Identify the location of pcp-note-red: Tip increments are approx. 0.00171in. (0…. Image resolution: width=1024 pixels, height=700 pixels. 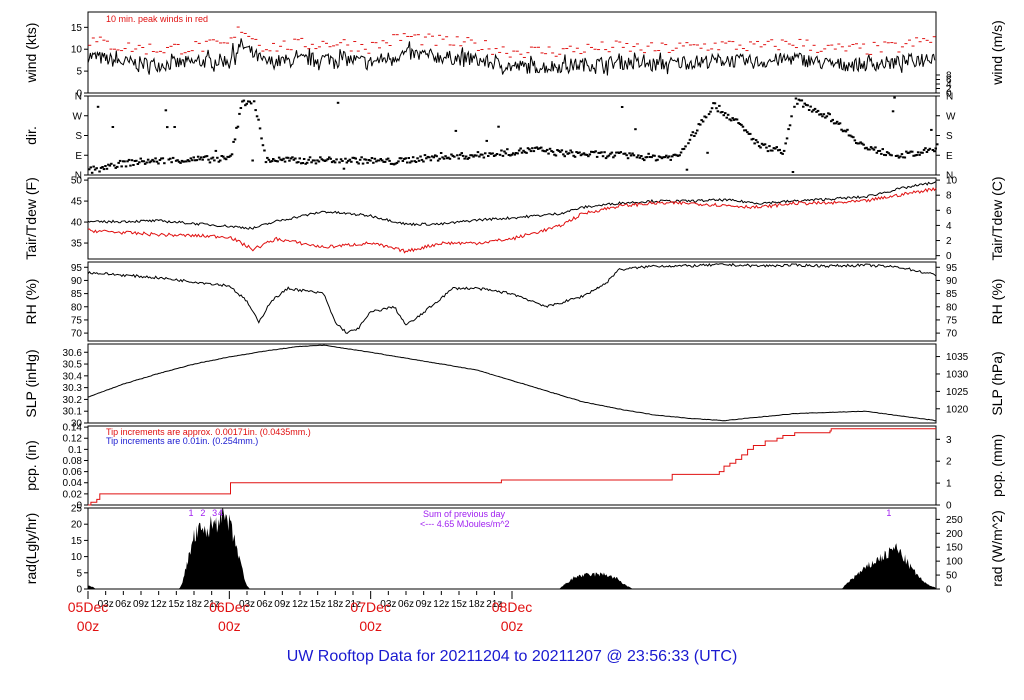
(208, 432).